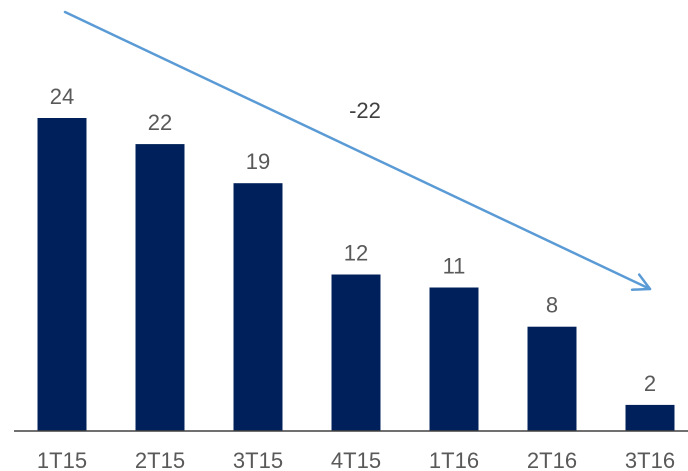 The height and width of the screenshot is (471, 688). I want to click on trend-arrowhead, so click(641, 282).